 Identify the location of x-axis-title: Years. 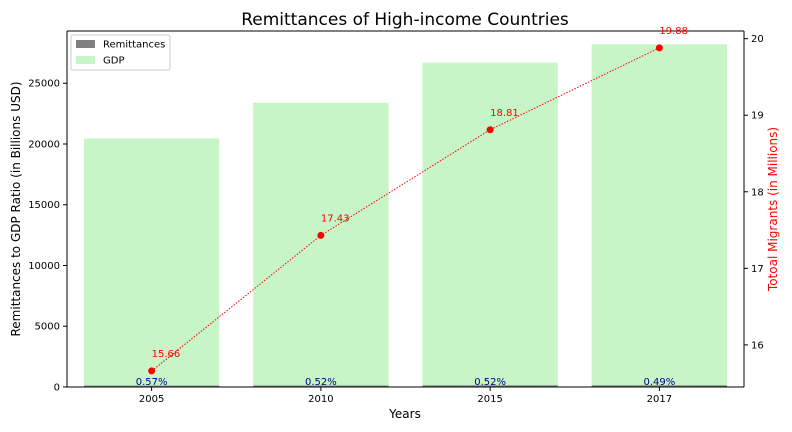
(404, 414).